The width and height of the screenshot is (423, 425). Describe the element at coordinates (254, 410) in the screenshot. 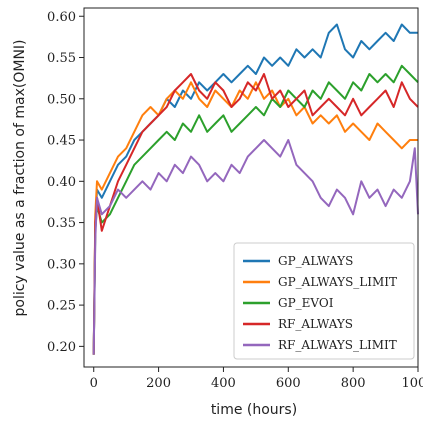

I see `x-axis-label: time (hours)` at that location.